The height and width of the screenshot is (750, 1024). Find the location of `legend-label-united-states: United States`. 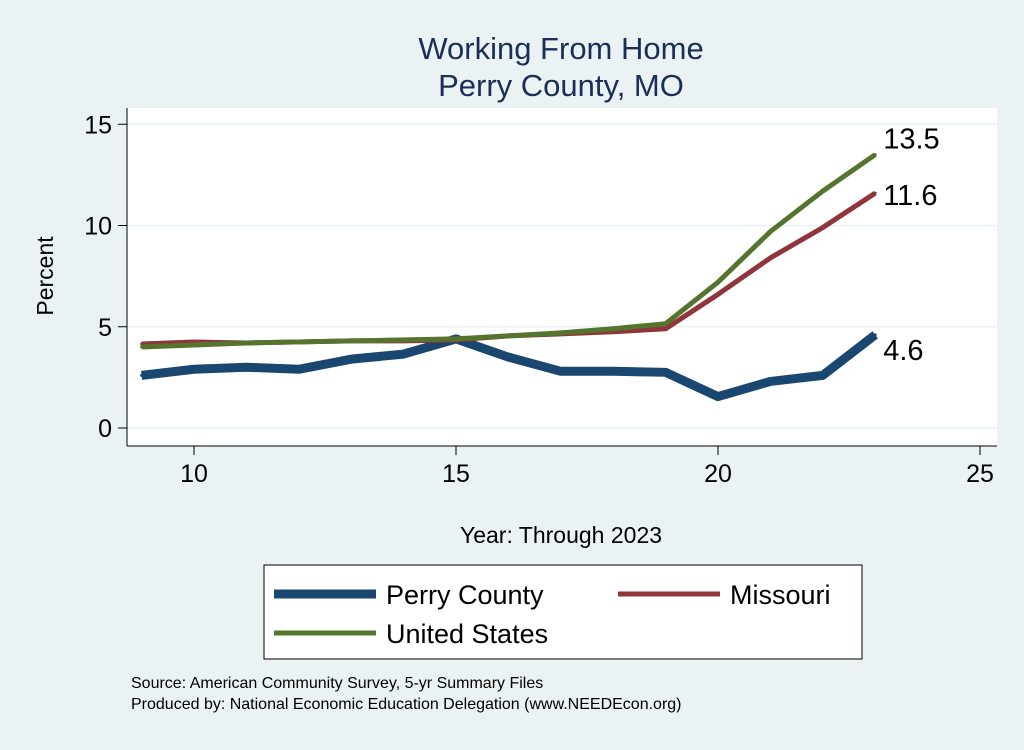

legend-label-united-states: United States is located at coordinates (467, 634).